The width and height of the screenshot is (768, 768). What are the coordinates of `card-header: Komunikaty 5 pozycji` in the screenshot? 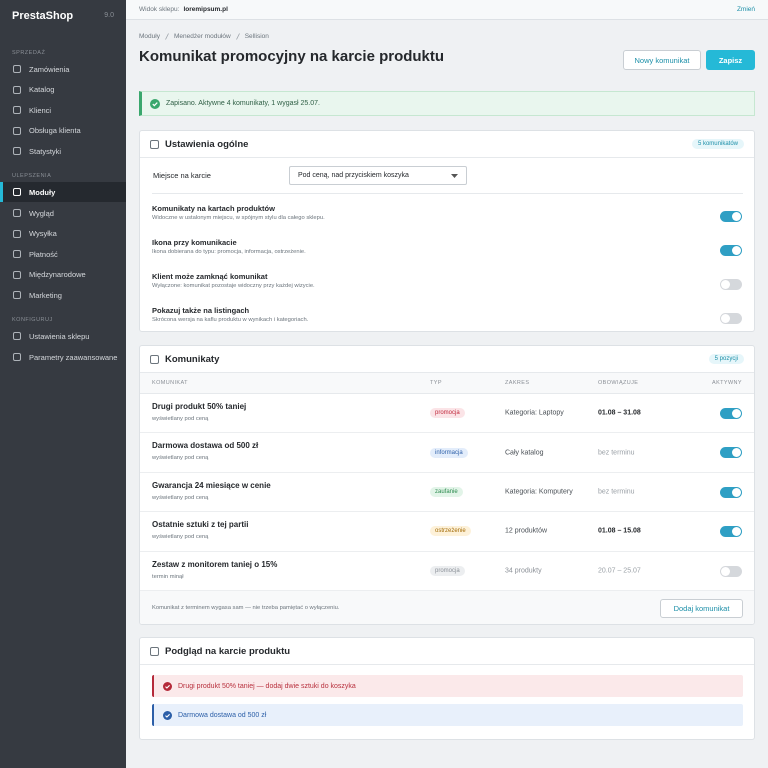 It's located at (447, 359).